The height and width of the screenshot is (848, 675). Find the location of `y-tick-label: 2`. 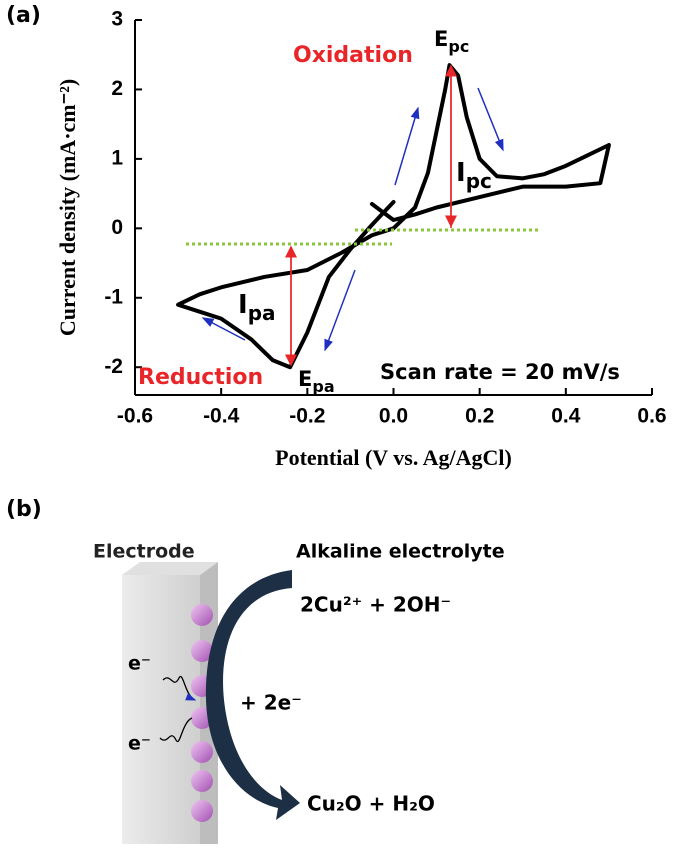

y-tick-label: 2 is located at coordinates (117, 88).